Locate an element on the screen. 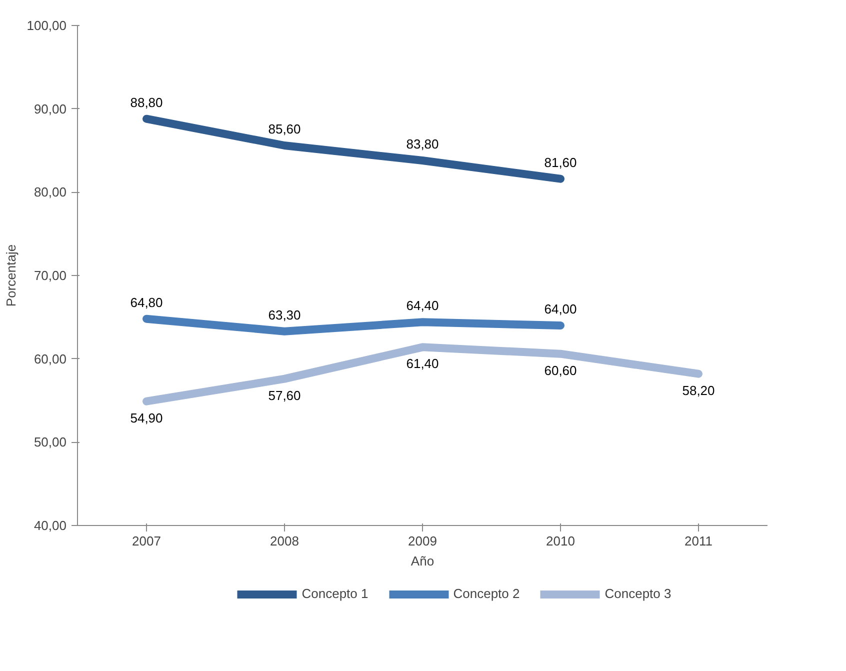  y-tick-label: 40,00 is located at coordinates (50, 525).